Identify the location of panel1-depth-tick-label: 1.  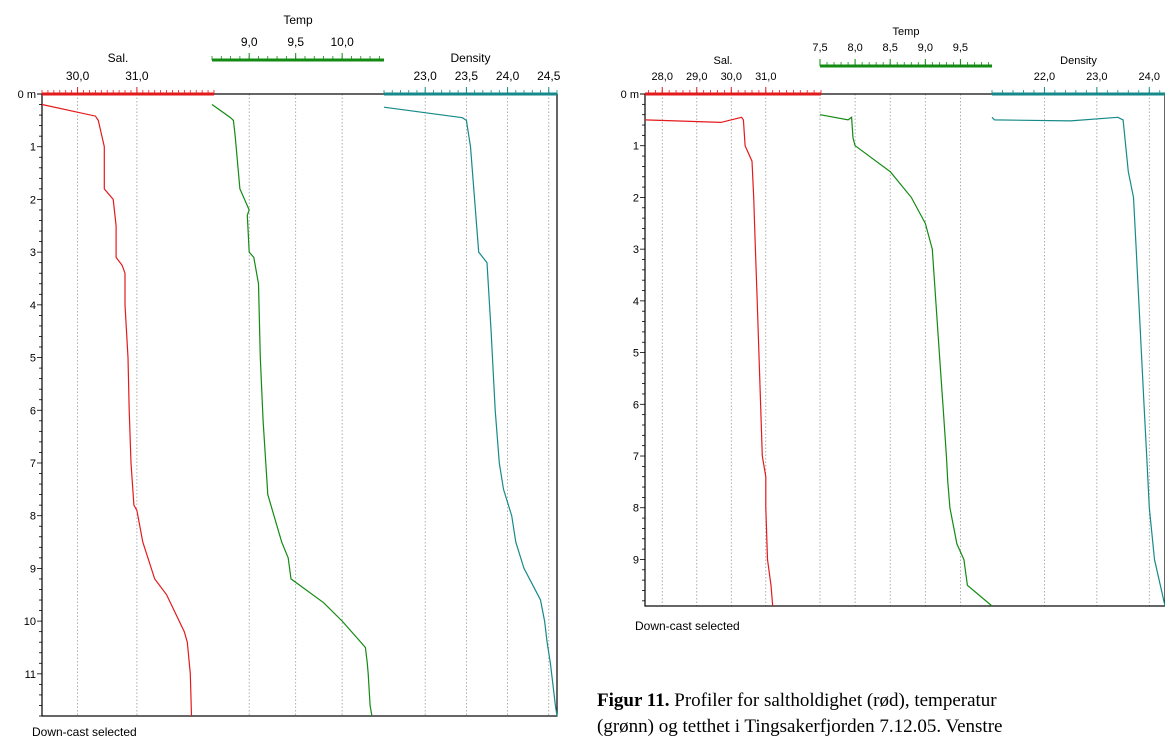
(33, 148).